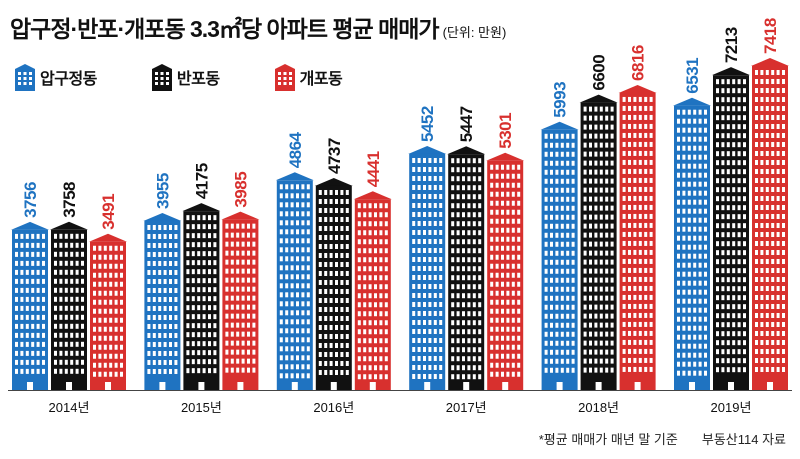 This screenshot has width=800, height=459. Describe the element at coordinates (30, 305) in the screenshot. I see `bar-apgujeong-2014년` at that location.